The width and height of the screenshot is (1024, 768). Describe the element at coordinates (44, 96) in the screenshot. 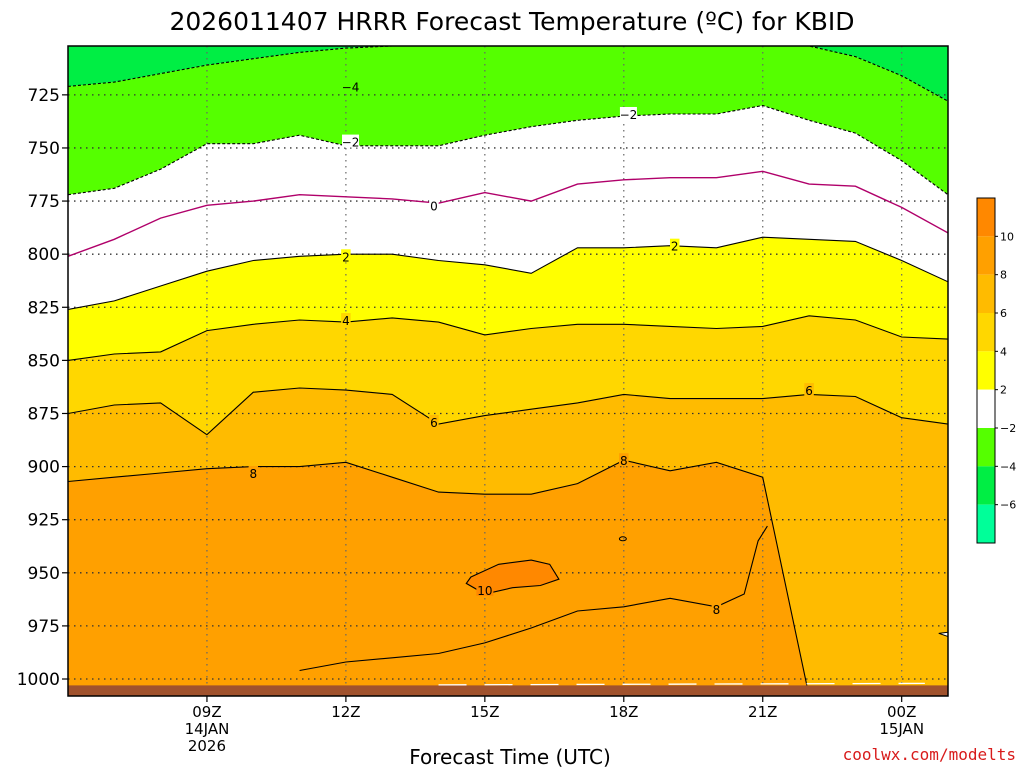

I see `y-tick-label: 725` at that location.